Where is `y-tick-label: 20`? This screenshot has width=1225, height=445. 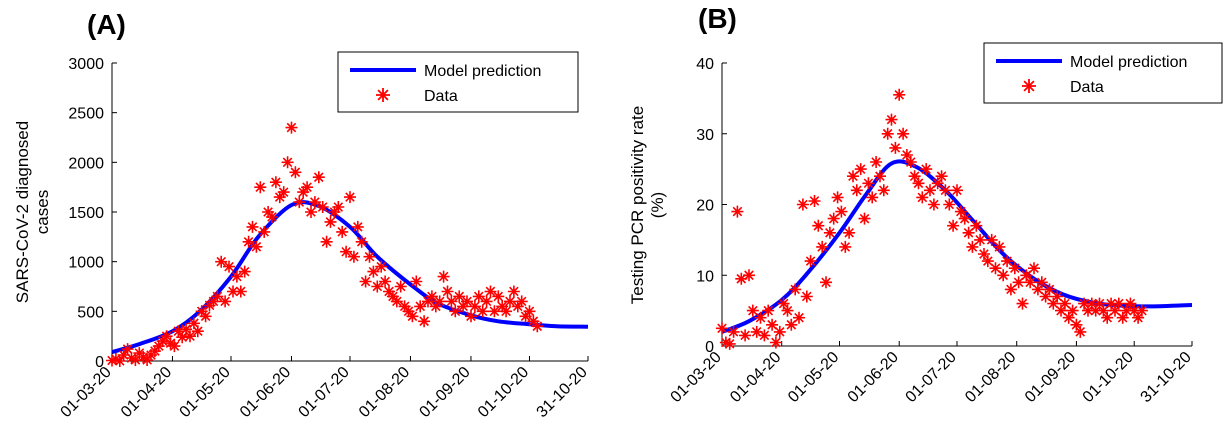 y-tick-label: 20 is located at coordinates (705, 206).